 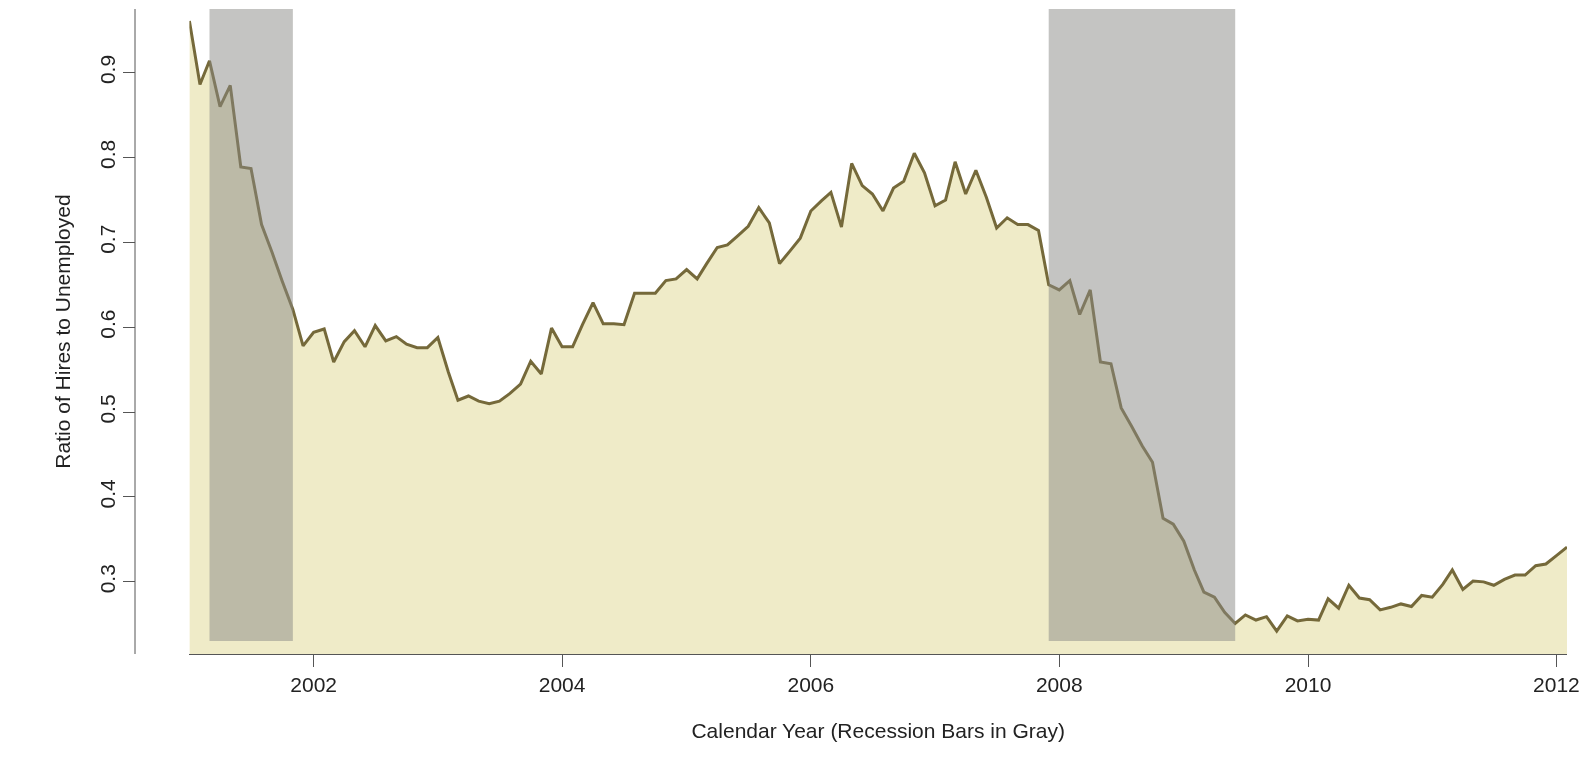 I want to click on x-tick-label: 2010, so click(x=1308, y=685).